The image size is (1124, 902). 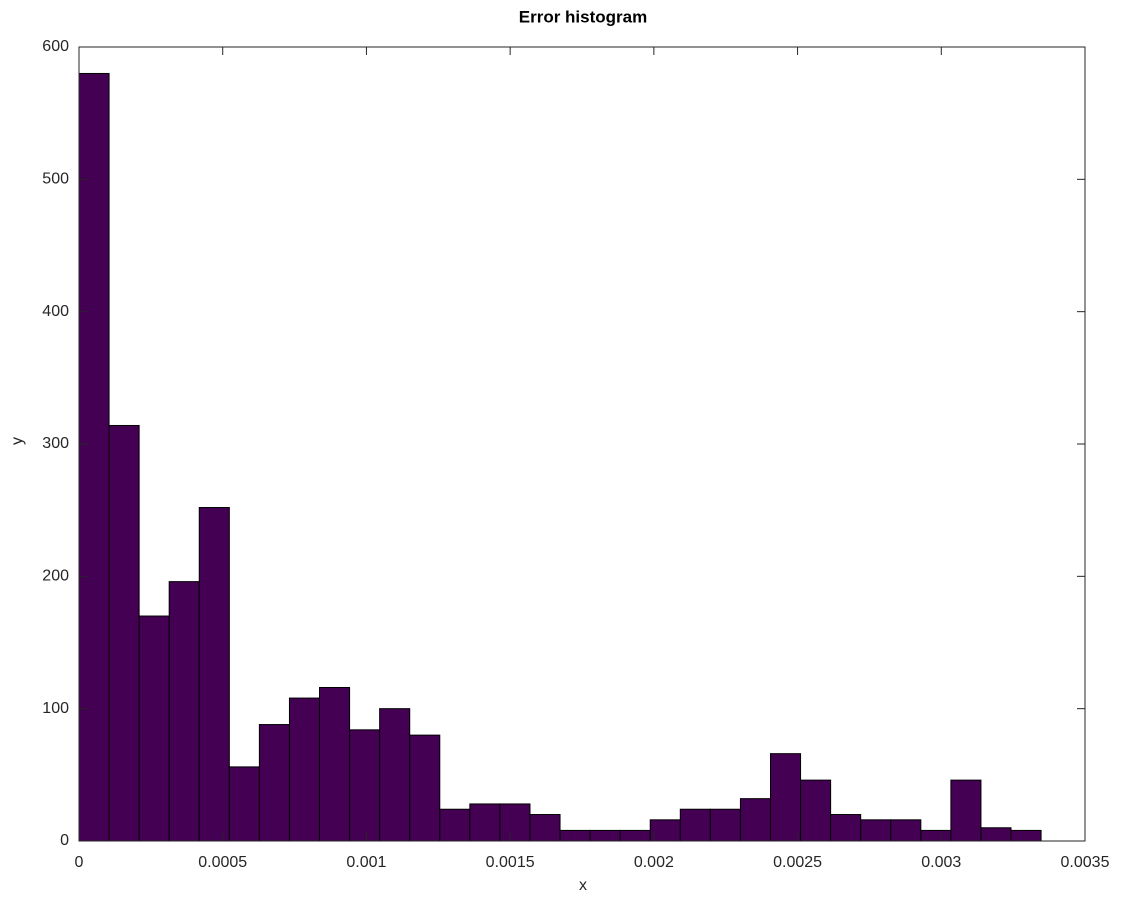 What do you see at coordinates (64, 840) in the screenshot?
I see `y-tick-label: 0` at bounding box center [64, 840].